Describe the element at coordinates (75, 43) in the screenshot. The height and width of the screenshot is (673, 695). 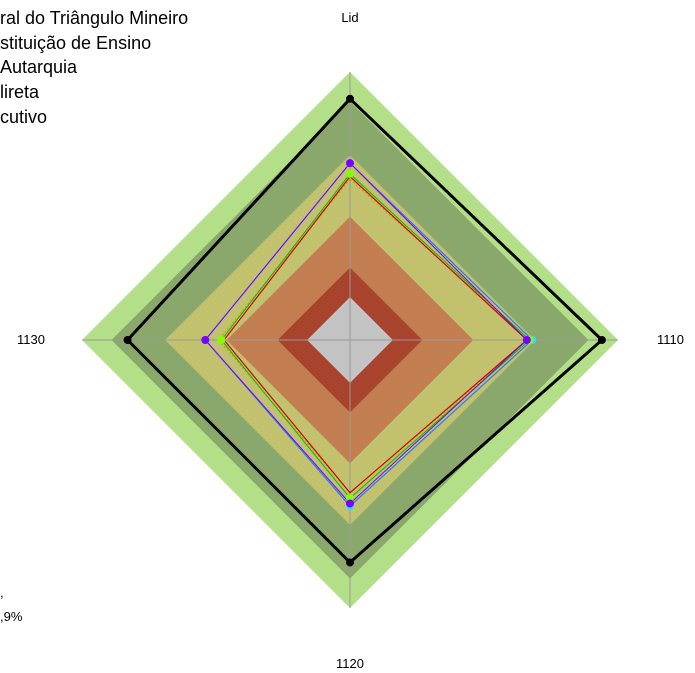
I see `legend-line: stituição de Ensino` at that location.